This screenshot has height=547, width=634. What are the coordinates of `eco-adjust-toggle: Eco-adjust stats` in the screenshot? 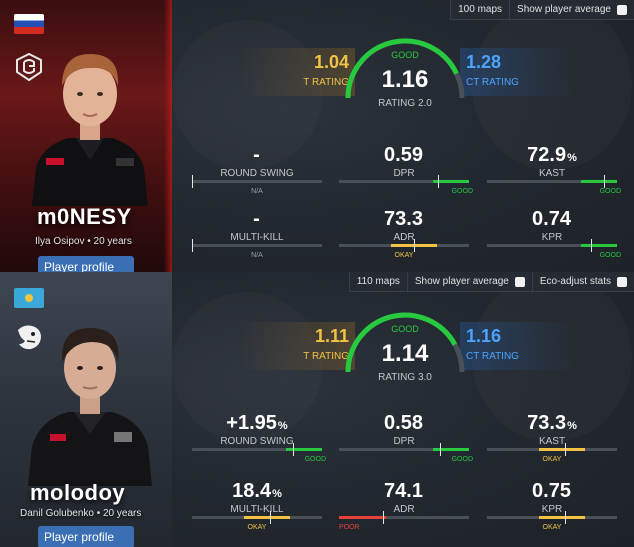 It's located at (582, 281).